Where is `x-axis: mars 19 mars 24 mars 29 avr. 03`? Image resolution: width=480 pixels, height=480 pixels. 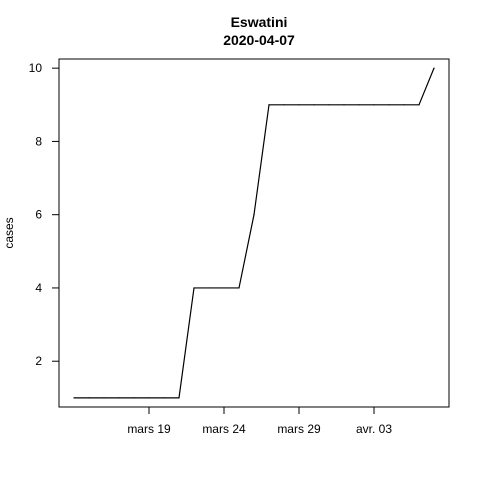
x-axis: mars 19 mars 24 mars 29 avr. 03 is located at coordinates (259, 421).